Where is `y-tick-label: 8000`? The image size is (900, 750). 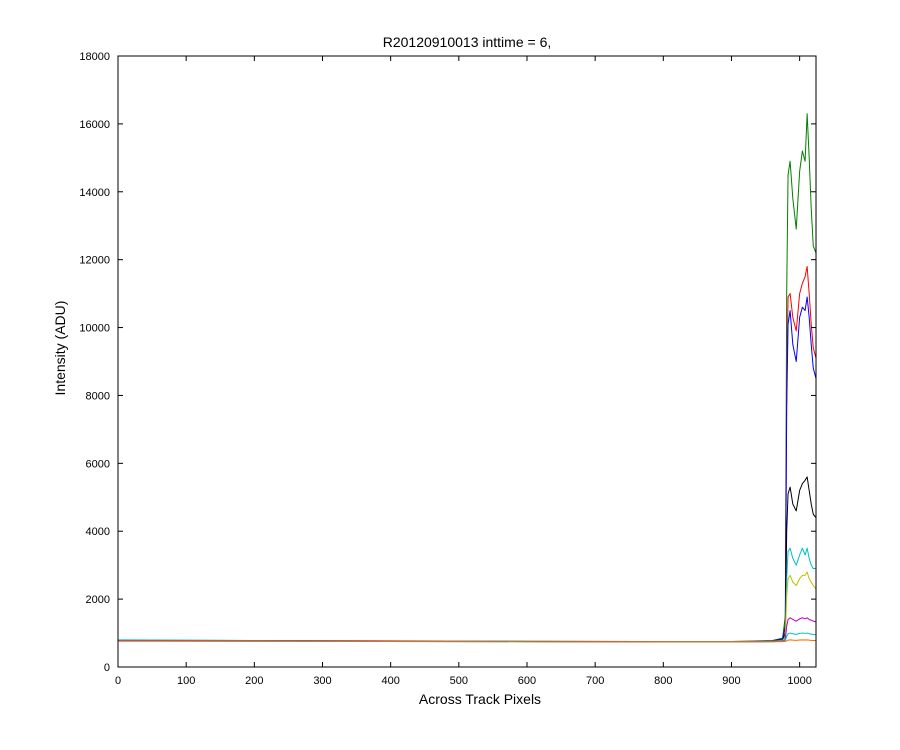
y-tick-label: 8000 is located at coordinates (98, 396).